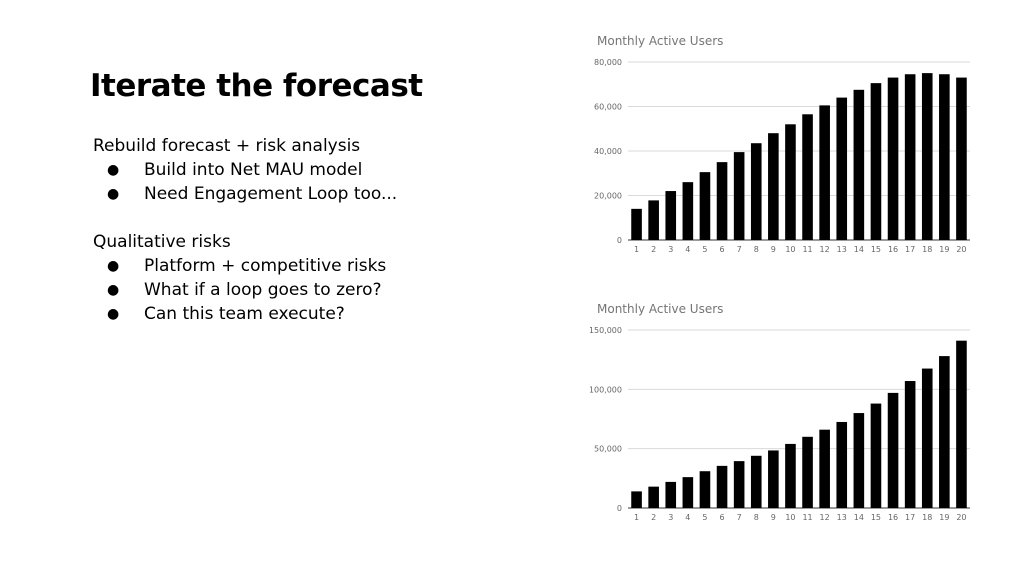  What do you see at coordinates (619, 240) in the screenshot?
I see `y-tick-label: 0` at bounding box center [619, 240].